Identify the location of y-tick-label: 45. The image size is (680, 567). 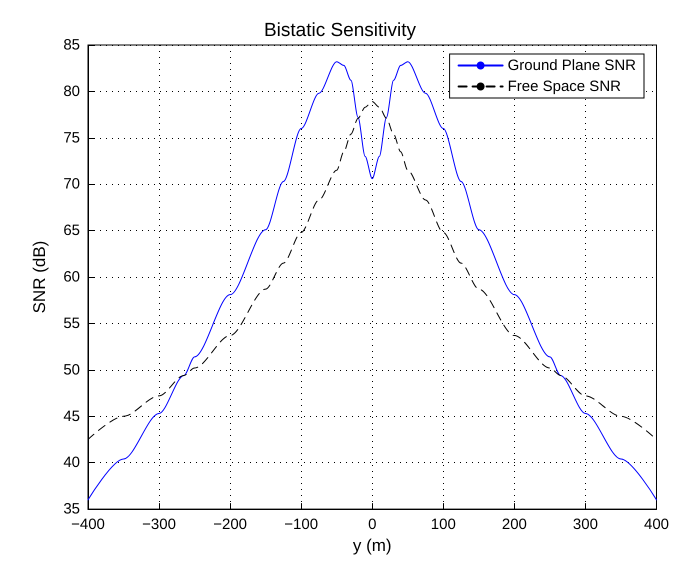
(71, 416).